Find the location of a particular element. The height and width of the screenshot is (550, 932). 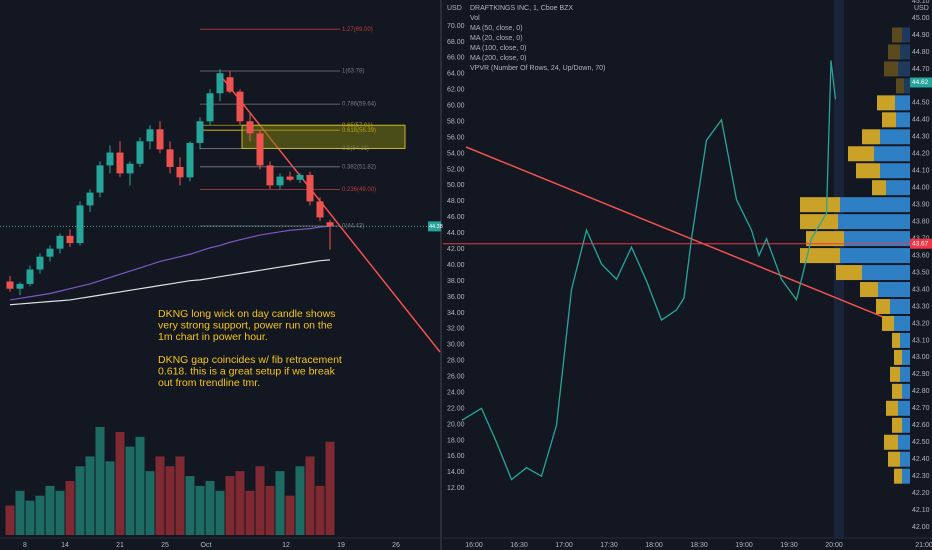

x-tick-label: 19:30 is located at coordinates (789, 545).